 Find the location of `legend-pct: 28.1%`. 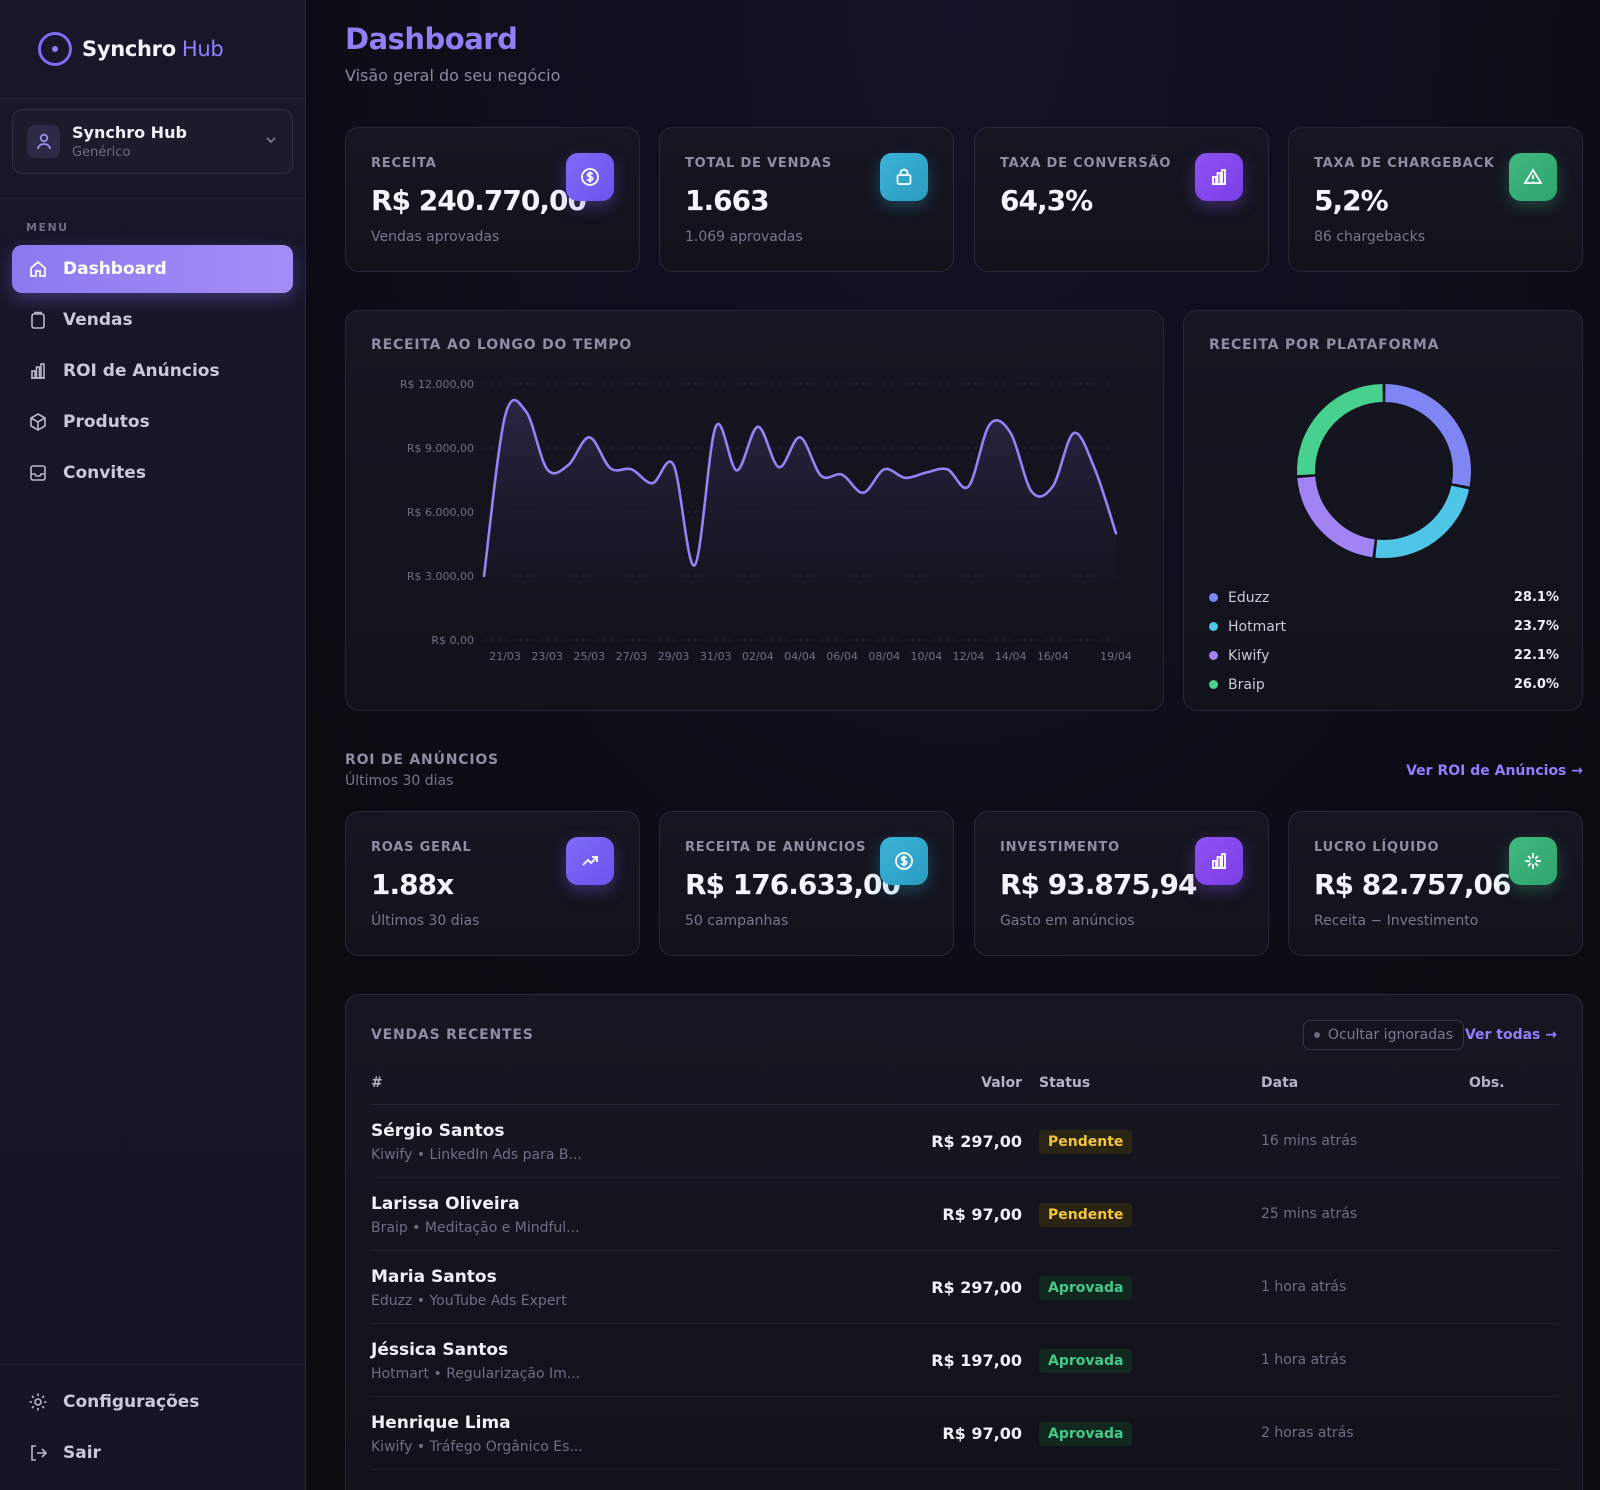

legend-pct: 28.1% is located at coordinates (1536, 597).